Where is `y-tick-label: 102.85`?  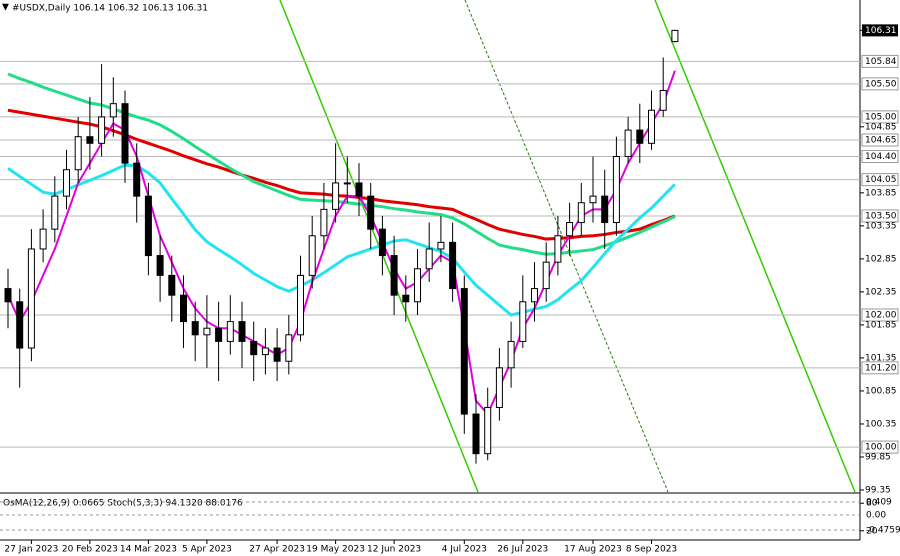
y-tick-label: 102.85 is located at coordinates (881, 259).